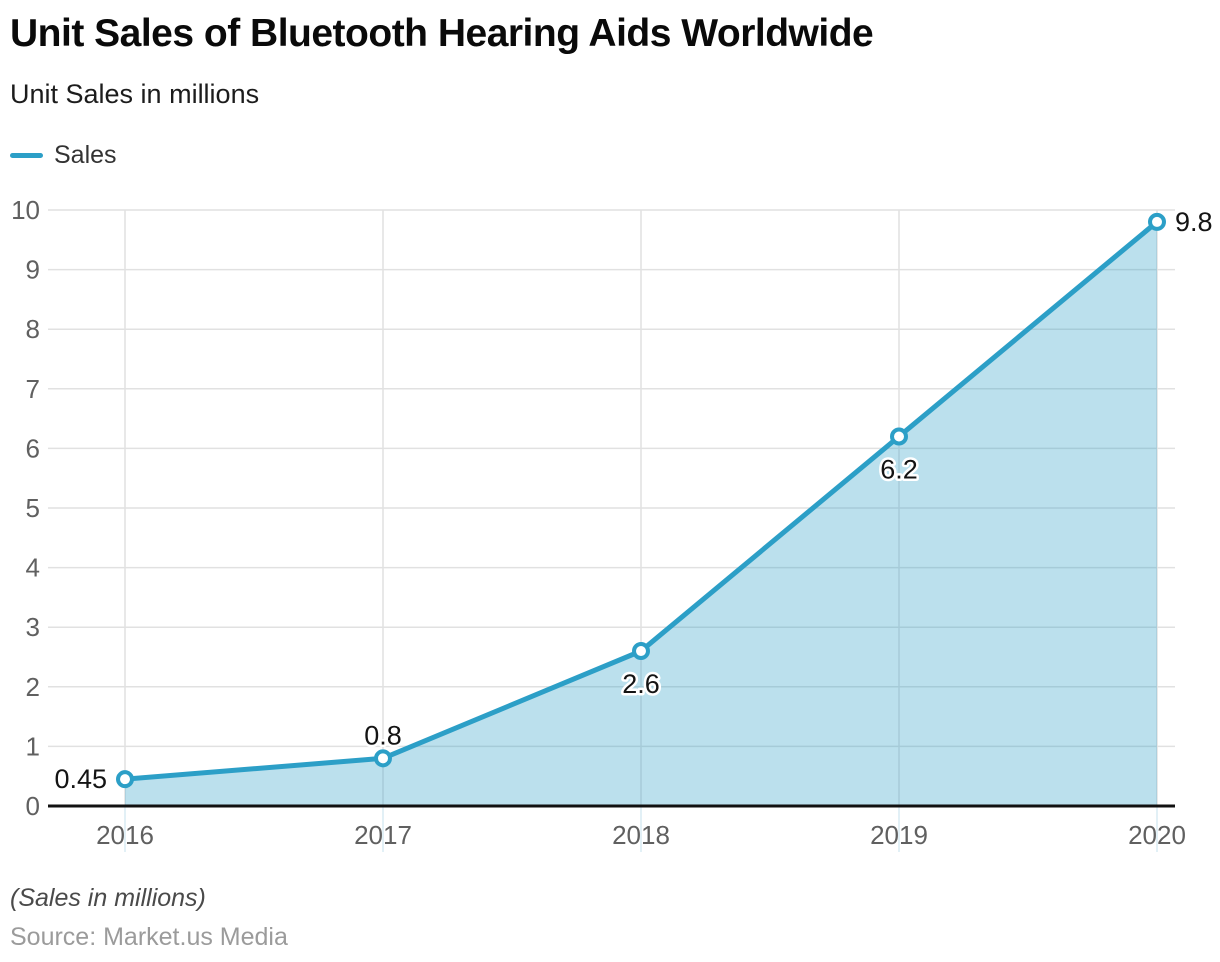 The image size is (1220, 962). I want to click on chart-subtitle: Unit Sales in millions, so click(135, 94).